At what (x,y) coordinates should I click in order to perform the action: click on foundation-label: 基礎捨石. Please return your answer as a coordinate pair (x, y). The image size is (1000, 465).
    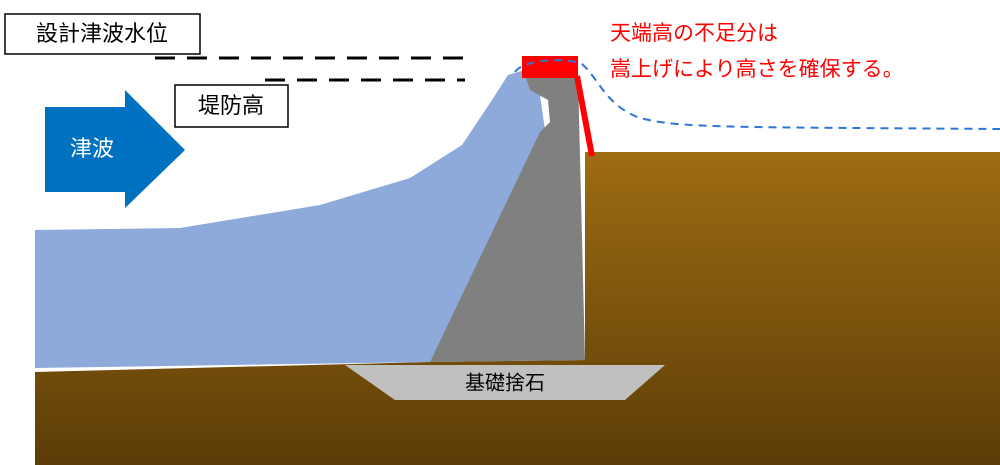
    Looking at the image, I should click on (505, 383).